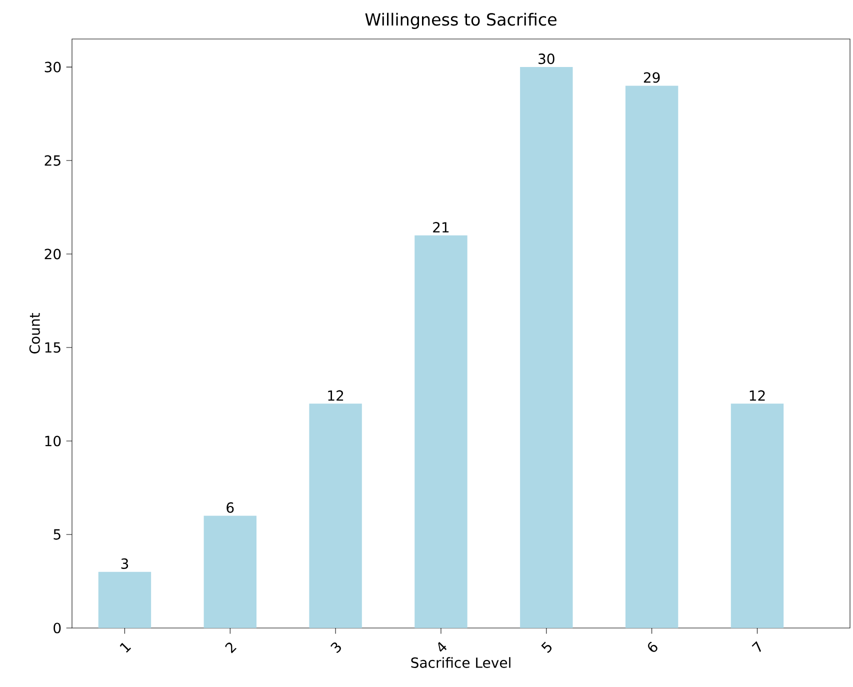  Describe the element at coordinates (57, 628) in the screenshot. I see `y-tick-label: 0` at that location.